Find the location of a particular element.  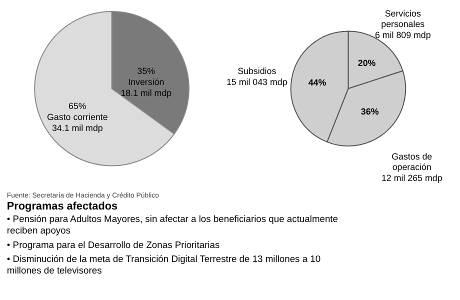

text: • Programa para el Desarrollo de Zonas Prioritarias is located at coordinates (113, 244).